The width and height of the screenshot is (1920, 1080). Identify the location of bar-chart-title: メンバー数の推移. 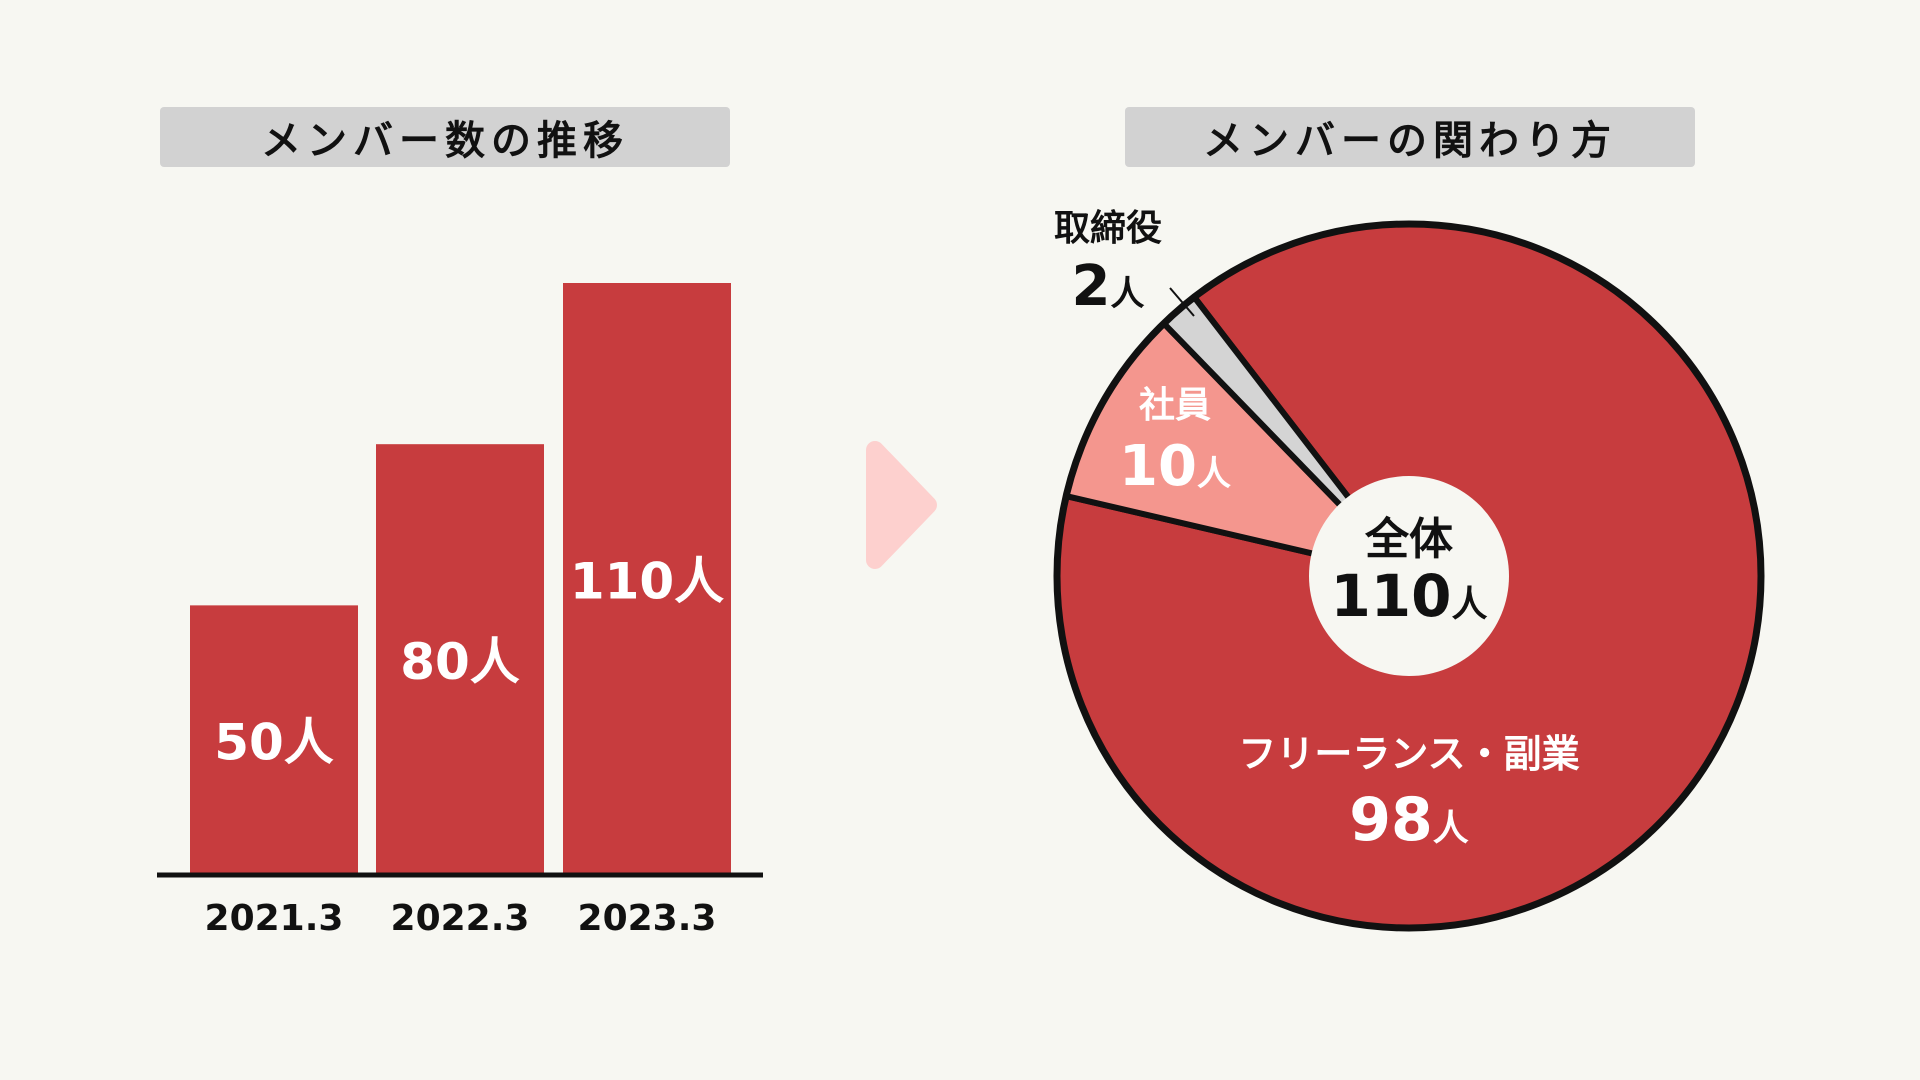
(445, 137).